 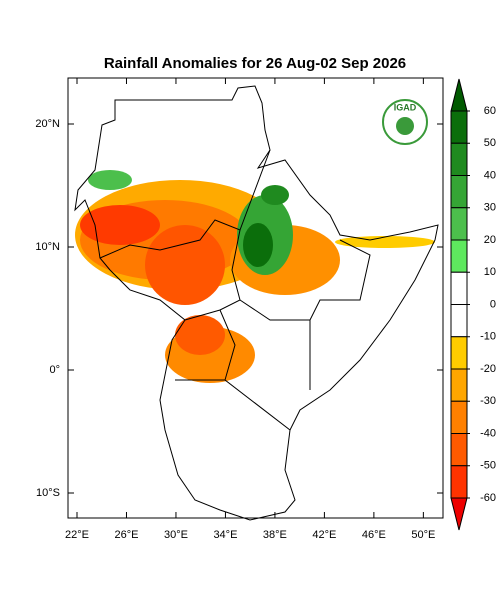 I want to click on y-tick-label: 10°S, so click(x=48, y=493).